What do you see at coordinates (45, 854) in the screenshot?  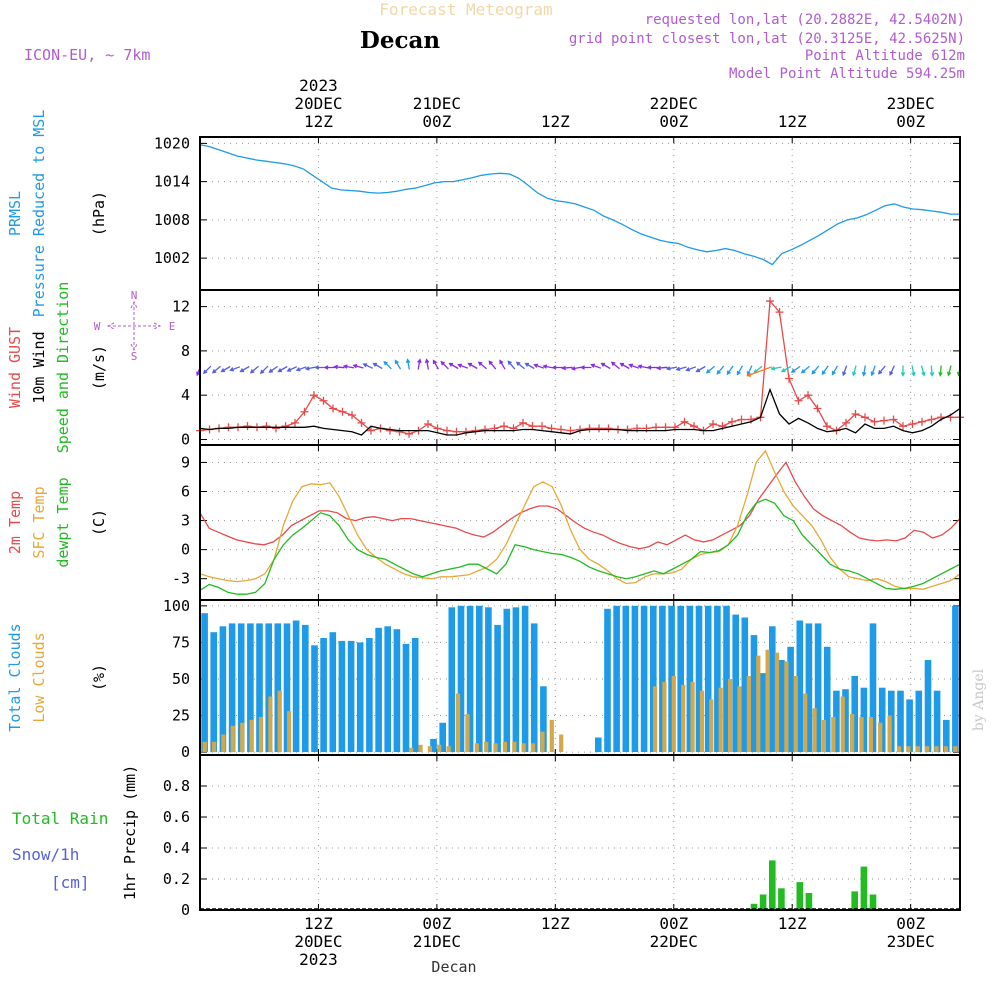 I see `snow-legend: Snow/1h` at bounding box center [45, 854].